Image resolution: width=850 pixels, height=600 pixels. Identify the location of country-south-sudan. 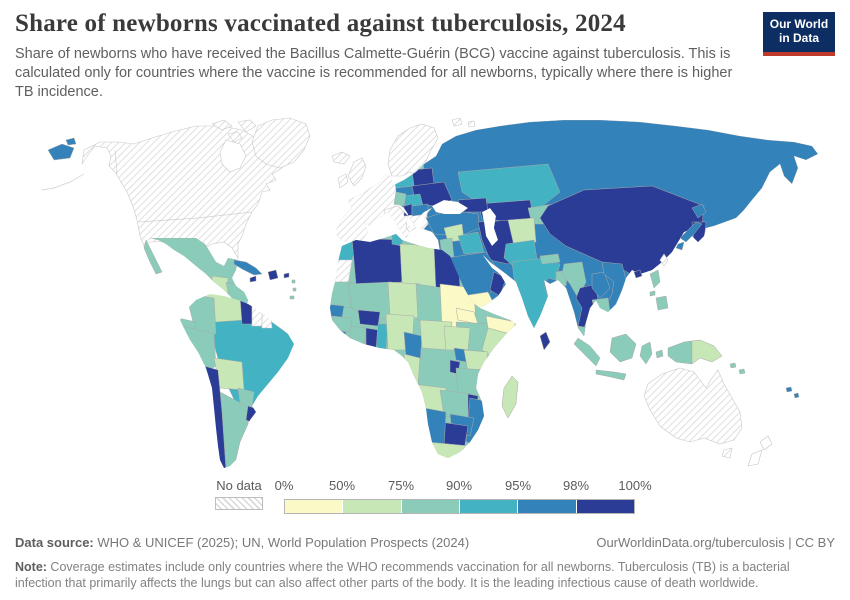
(457, 338).